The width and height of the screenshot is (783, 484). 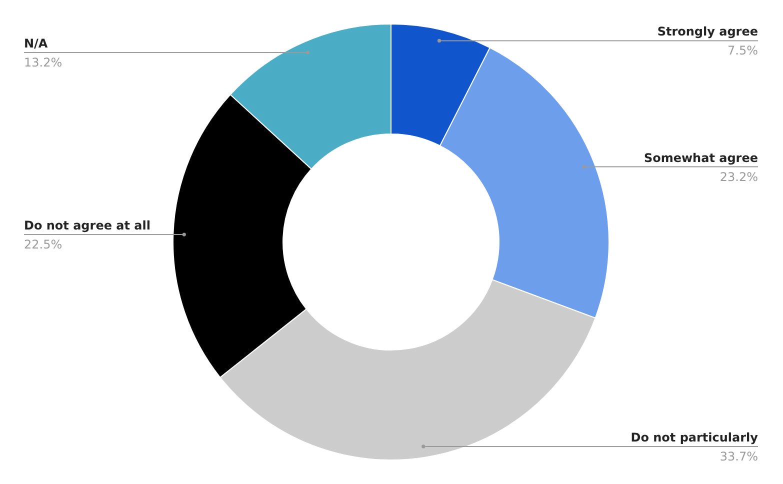 What do you see at coordinates (87, 225) in the screenshot?
I see `slice-label: Do not agree at all` at bounding box center [87, 225].